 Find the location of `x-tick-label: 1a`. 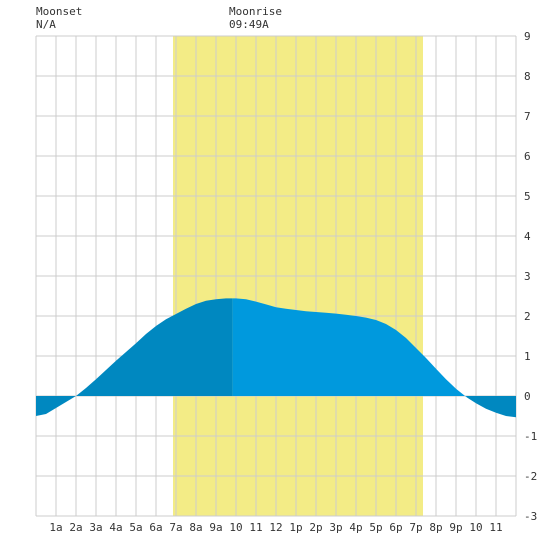

x-tick-label: 1a is located at coordinates (55, 527).